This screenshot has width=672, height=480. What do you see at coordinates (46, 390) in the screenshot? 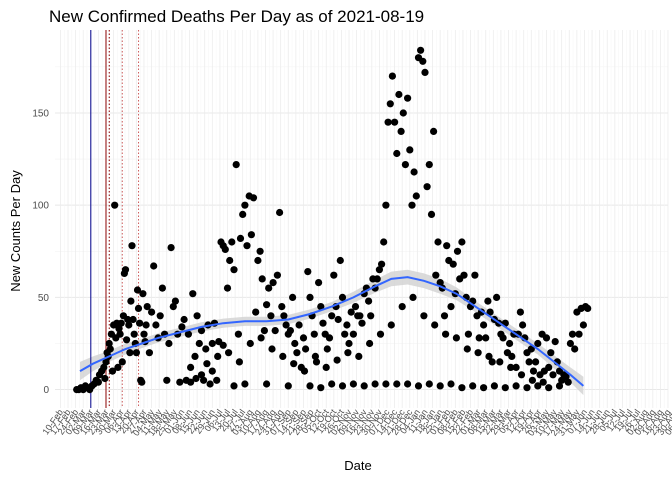
I see `y-tick-label: 0` at bounding box center [46, 390].